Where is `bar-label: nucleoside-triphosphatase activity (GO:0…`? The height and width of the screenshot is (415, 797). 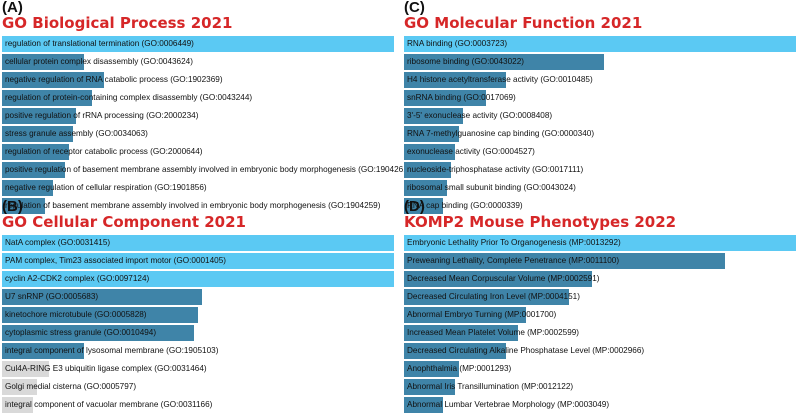 bar-label: nucleoside-triphosphatase activity (GO:0… is located at coordinates (495, 169).